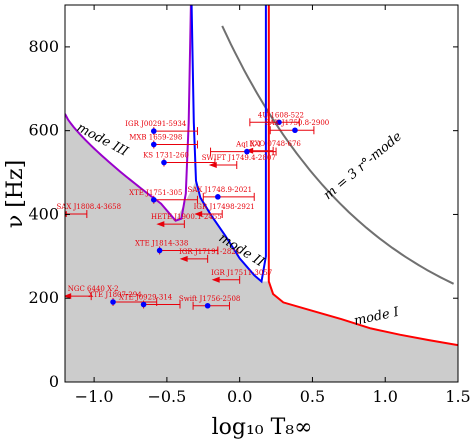  I want to click on source-label: SWIFT J1749.4-2807, so click(239, 158).